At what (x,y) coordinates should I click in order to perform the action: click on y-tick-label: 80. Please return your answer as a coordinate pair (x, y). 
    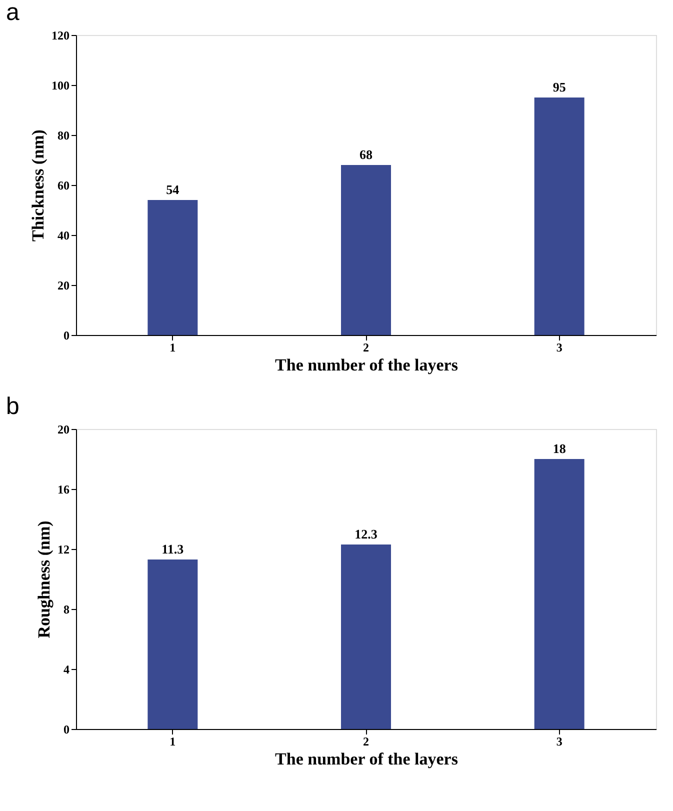
    Looking at the image, I should click on (64, 135).